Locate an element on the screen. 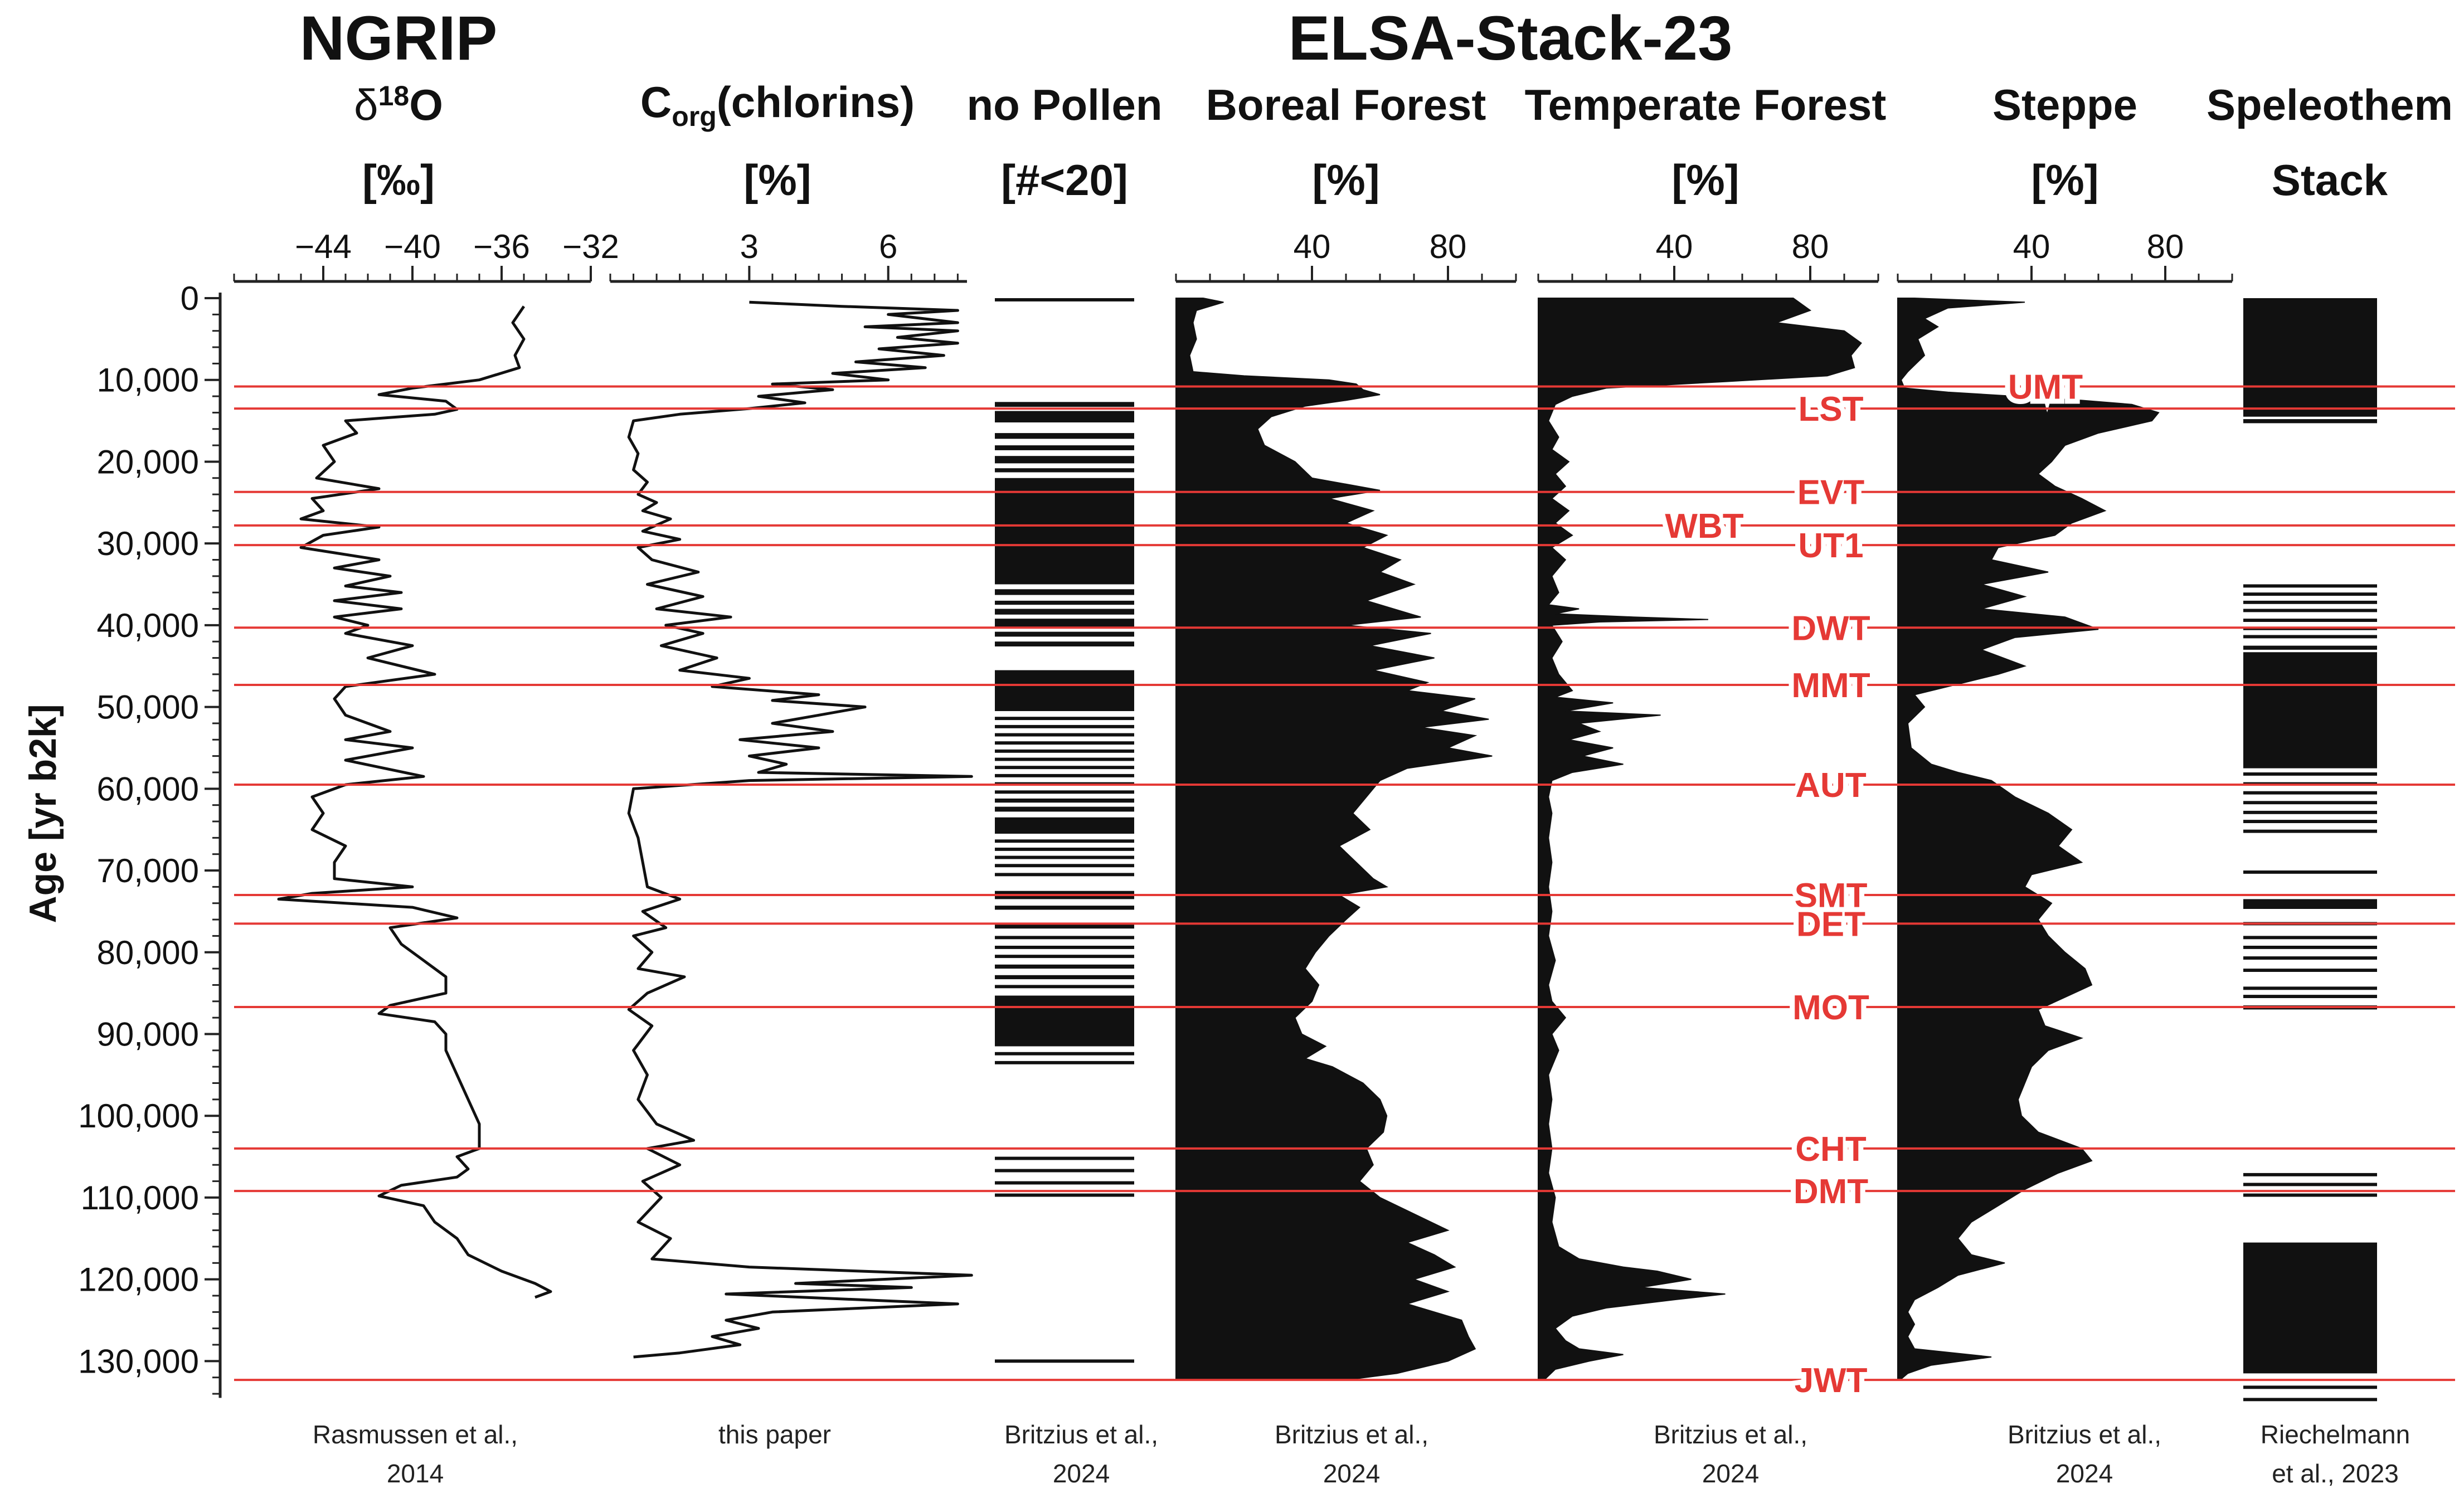  left-title: NGRIP is located at coordinates (399, 38).